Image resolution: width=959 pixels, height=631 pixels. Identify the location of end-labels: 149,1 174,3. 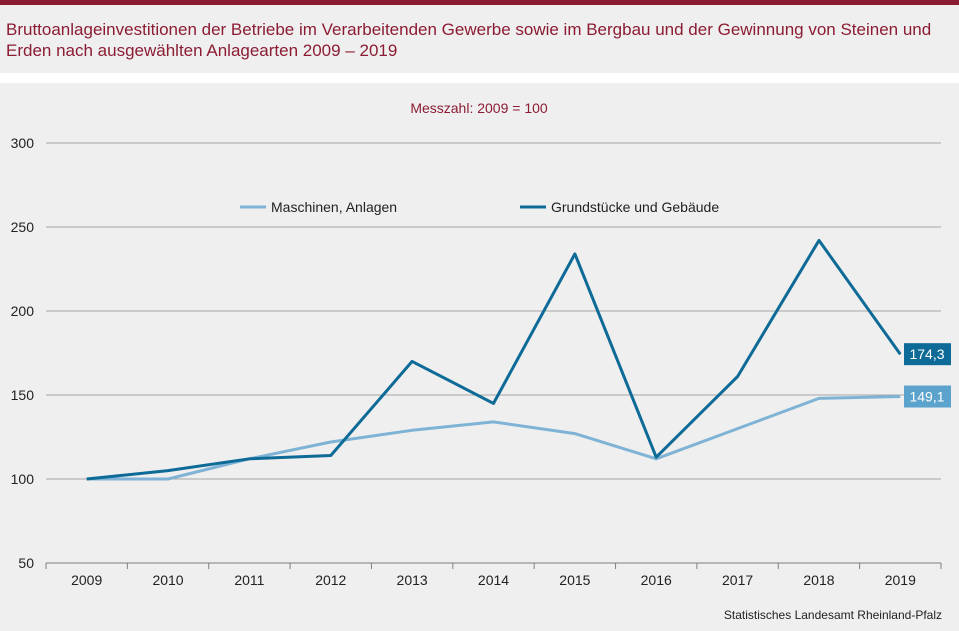
(927, 375).